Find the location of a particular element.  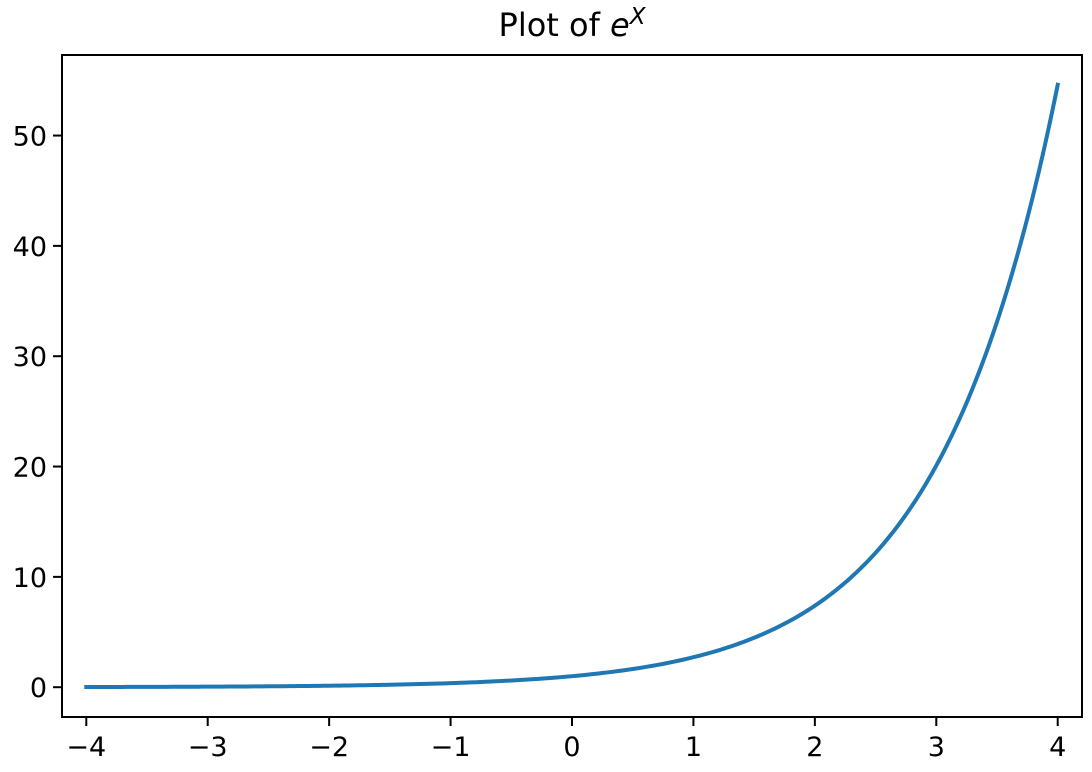

x-tick-label: 4 is located at coordinates (1057, 747).